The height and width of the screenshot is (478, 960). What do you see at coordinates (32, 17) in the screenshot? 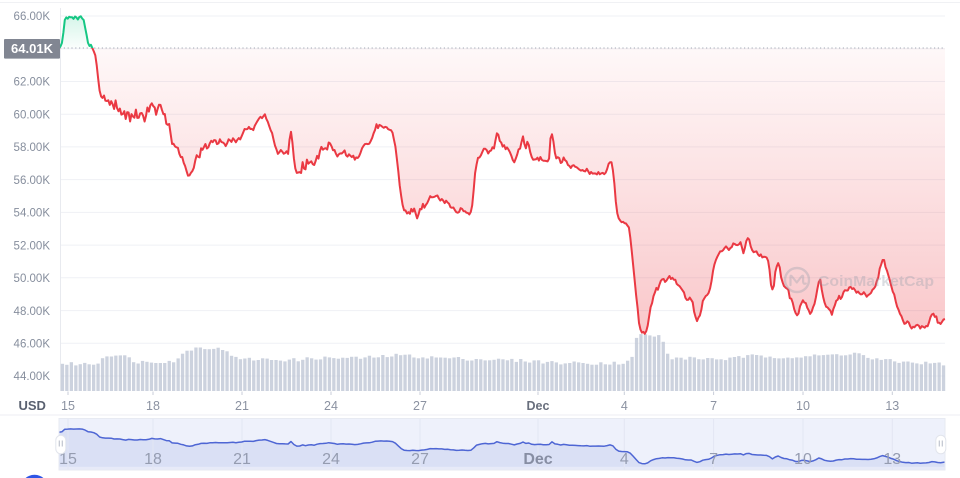
I see `svg-text: 66.00K` at bounding box center [32, 17].